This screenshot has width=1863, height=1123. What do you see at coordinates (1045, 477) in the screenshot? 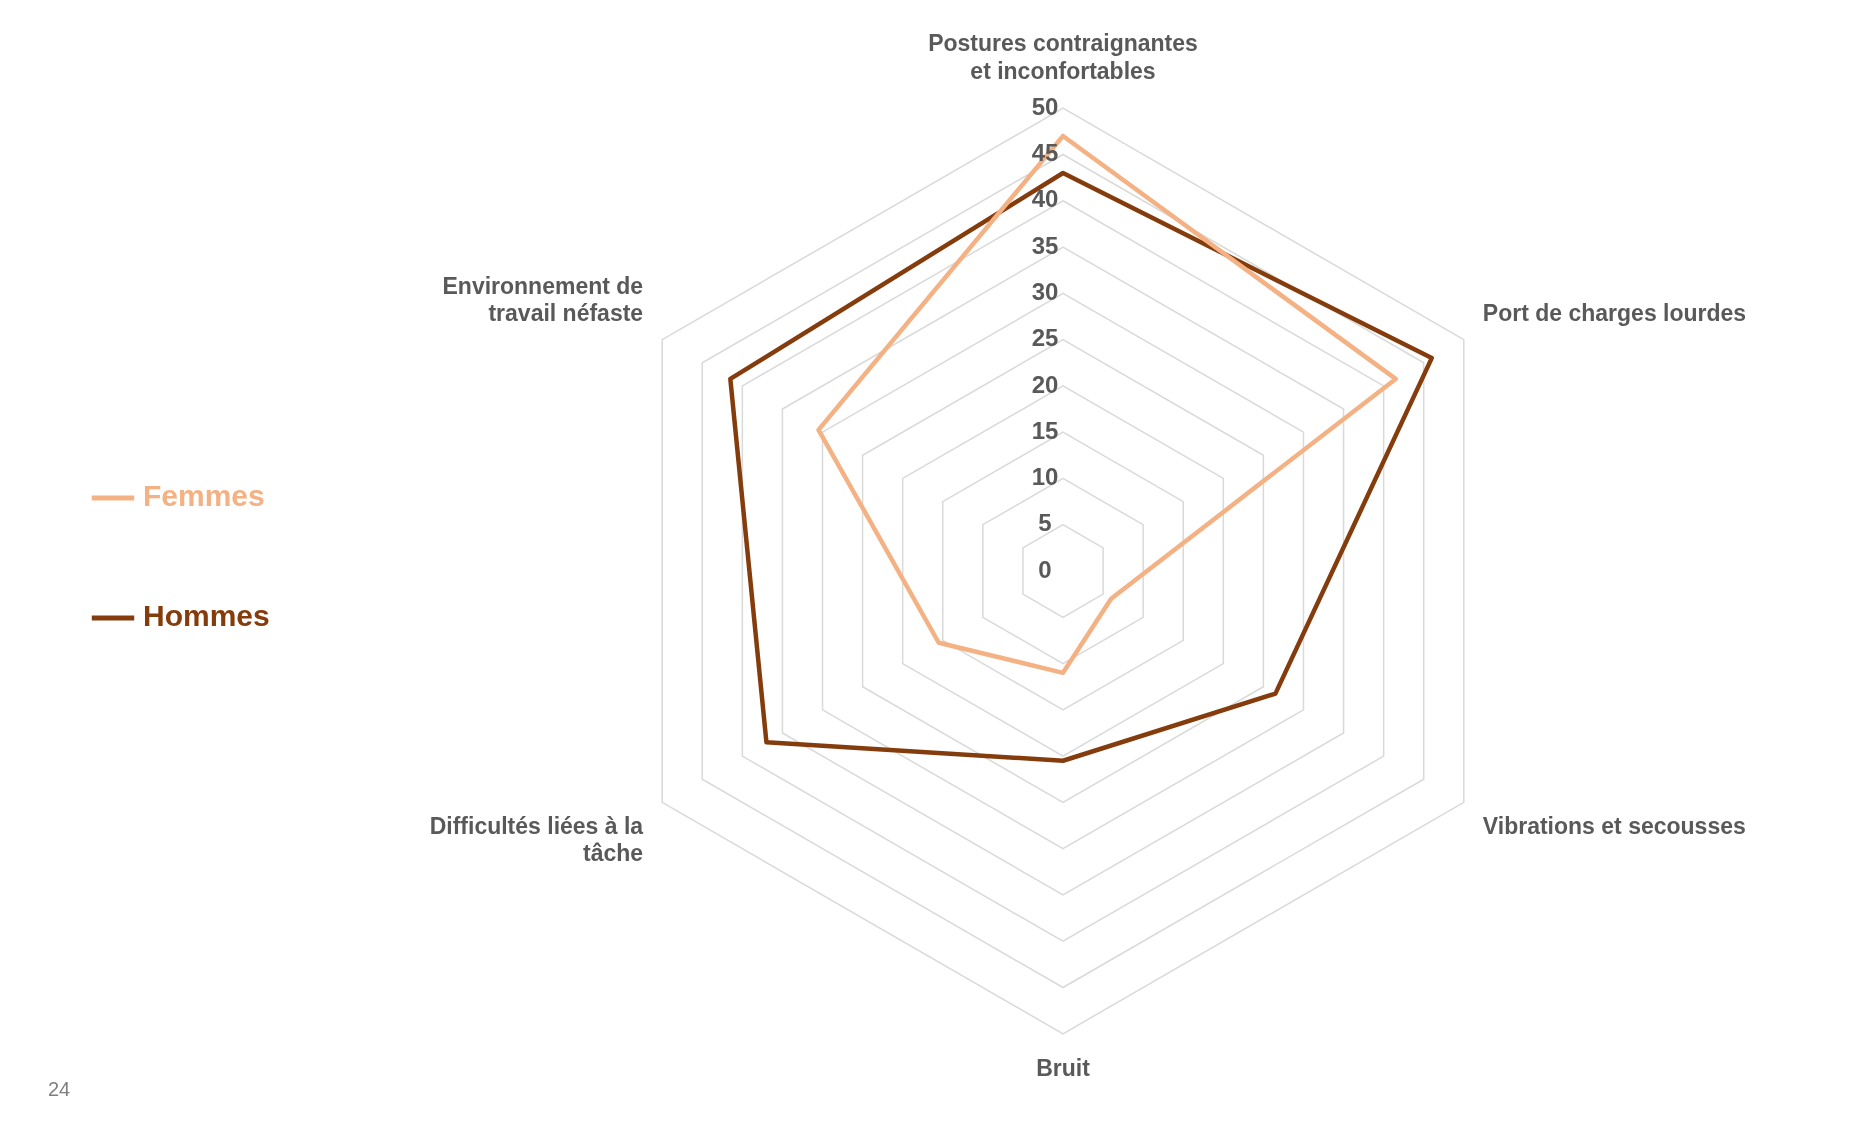
I see `y-tick-label: 10` at bounding box center [1045, 477].